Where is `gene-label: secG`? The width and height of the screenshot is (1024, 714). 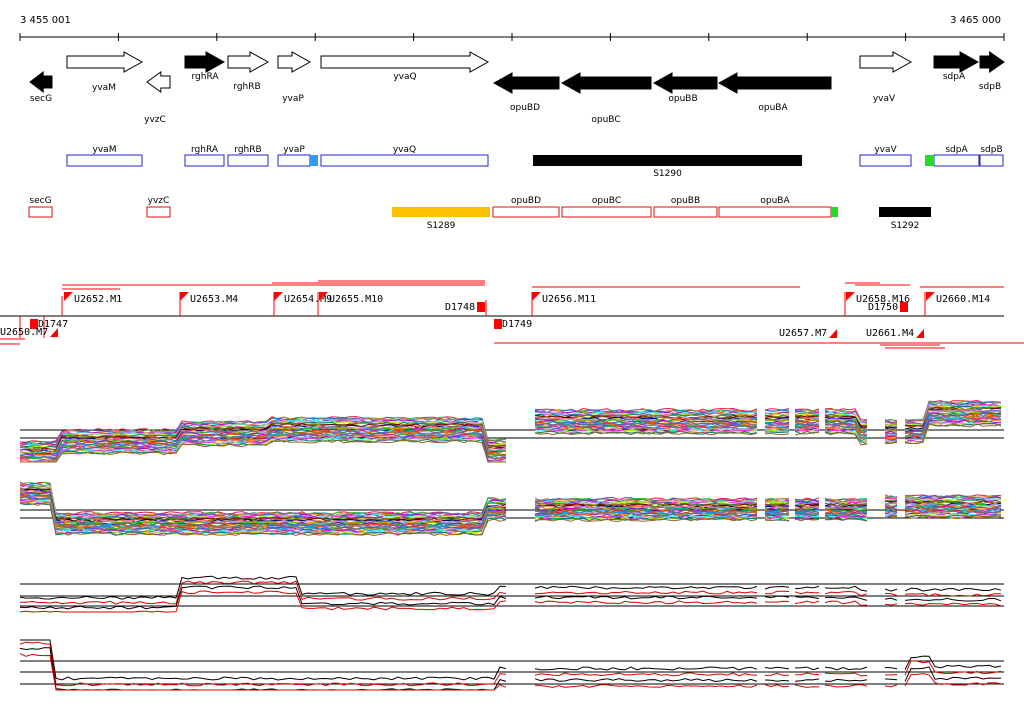
gene-label: secG is located at coordinates (41, 99).